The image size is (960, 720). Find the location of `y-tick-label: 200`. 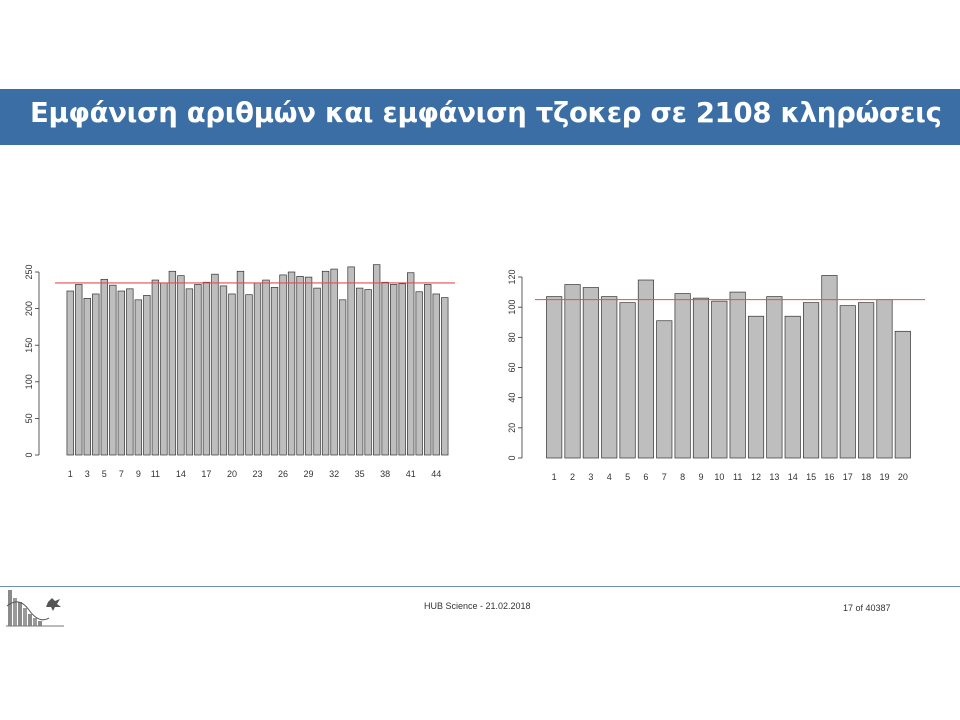

y-tick-label: 200 is located at coordinates (29, 308).